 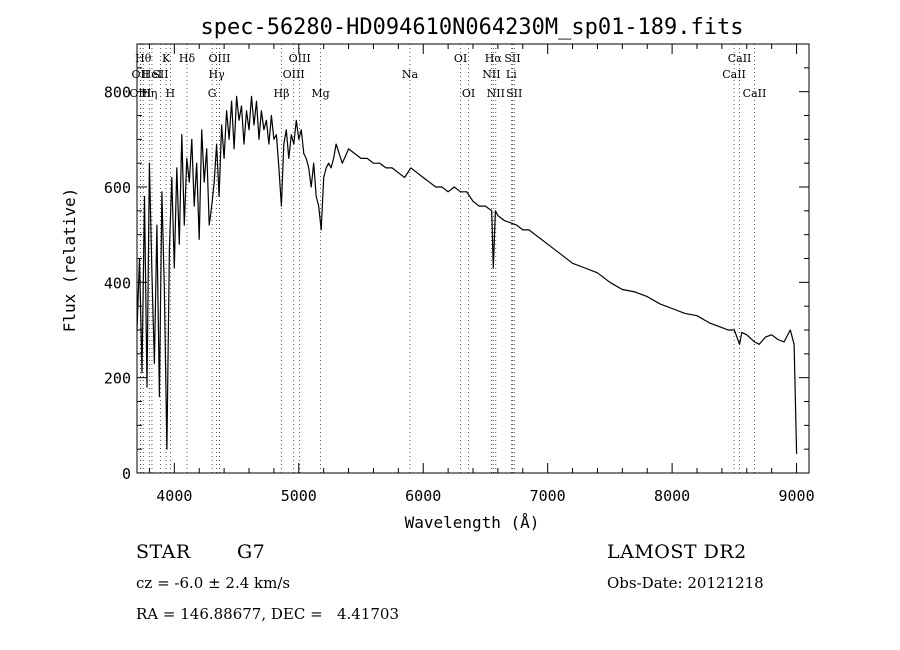 I want to click on line-marker-label: Hγ, so click(x=217, y=74).